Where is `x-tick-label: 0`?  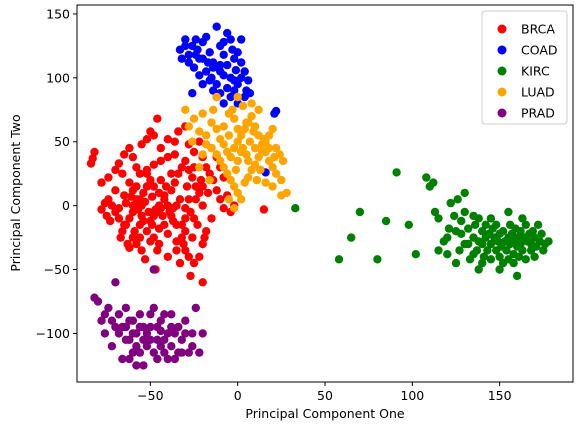
x-tick-label: 0 is located at coordinates (238, 395).